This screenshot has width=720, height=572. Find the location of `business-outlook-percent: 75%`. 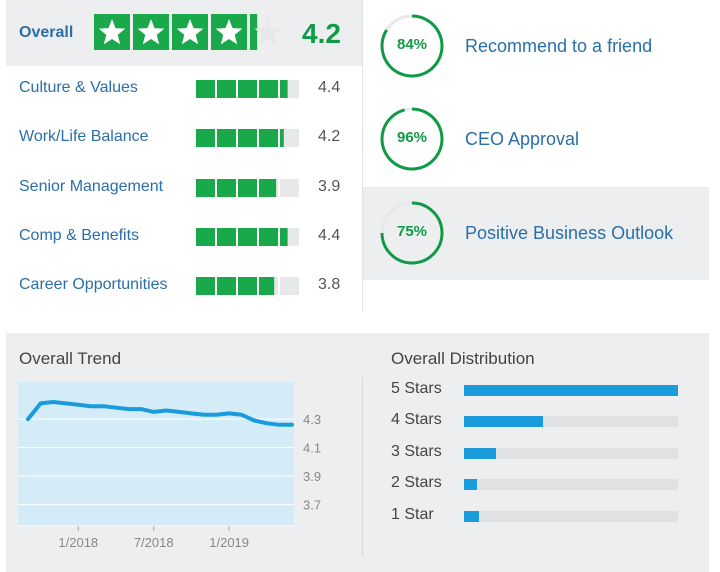

business-outlook-percent: 75% is located at coordinates (412, 231).